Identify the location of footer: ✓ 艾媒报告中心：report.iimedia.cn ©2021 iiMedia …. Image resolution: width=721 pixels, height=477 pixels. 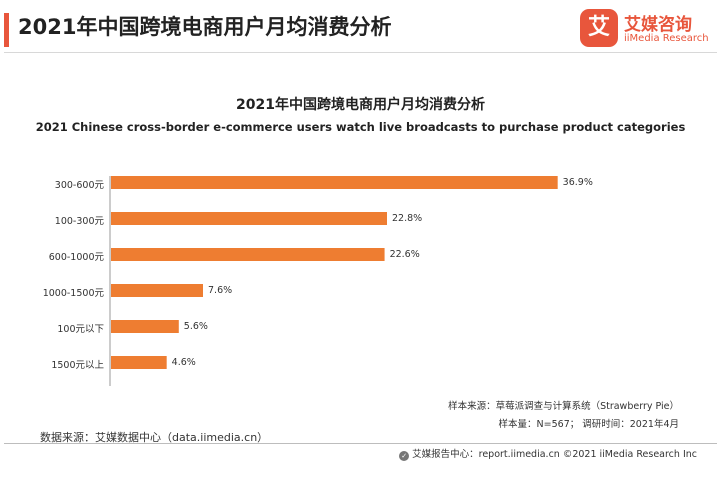
(548, 453).